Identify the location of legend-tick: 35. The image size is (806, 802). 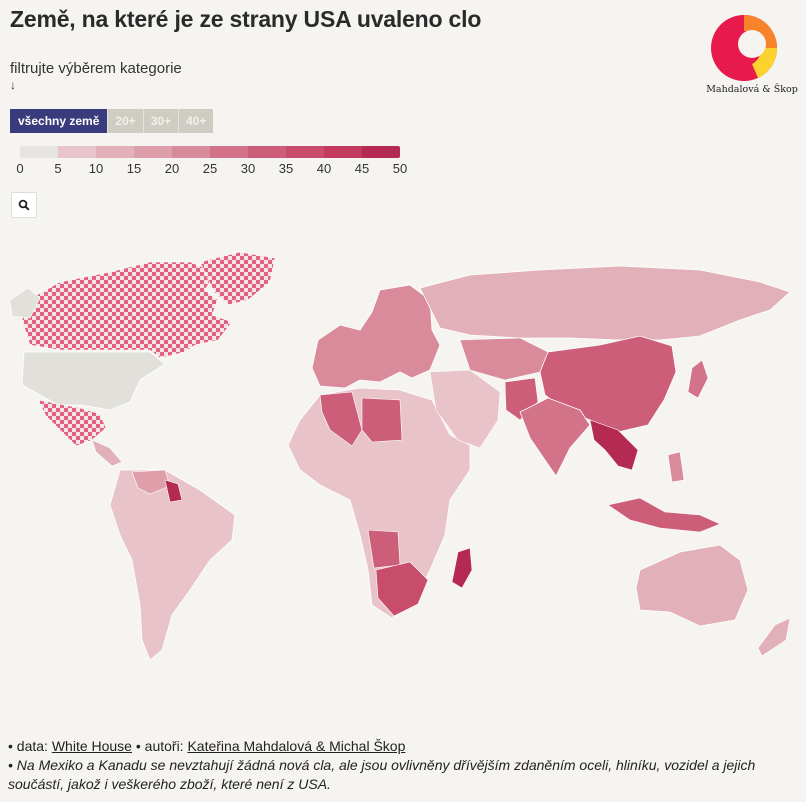
(286, 168).